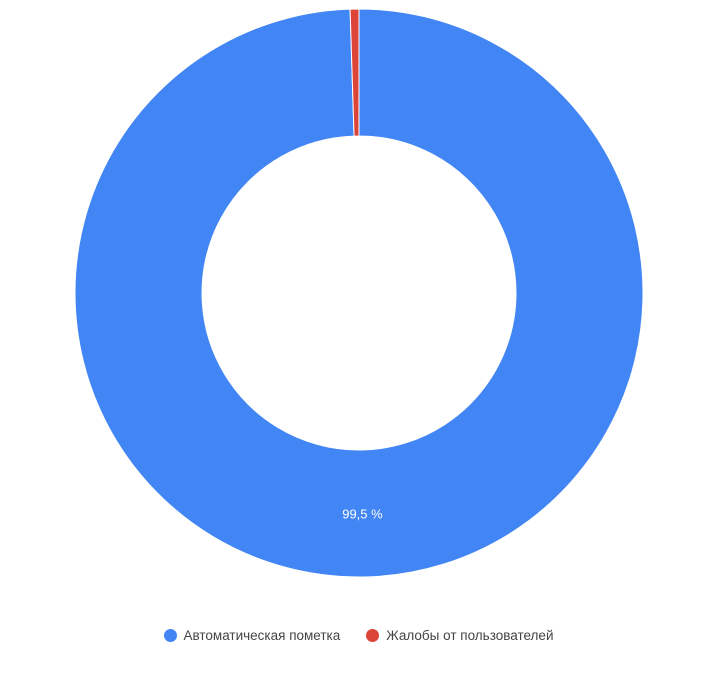 This screenshot has width=717, height=678. Describe the element at coordinates (373, 635) in the screenshot. I see `legend-swatch-red` at that location.